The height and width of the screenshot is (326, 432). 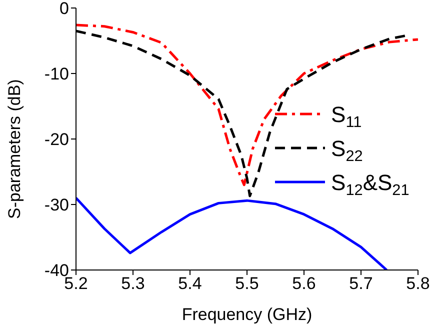 I want to click on x-axis-title: Frequency (GHz), so click(x=247, y=314).